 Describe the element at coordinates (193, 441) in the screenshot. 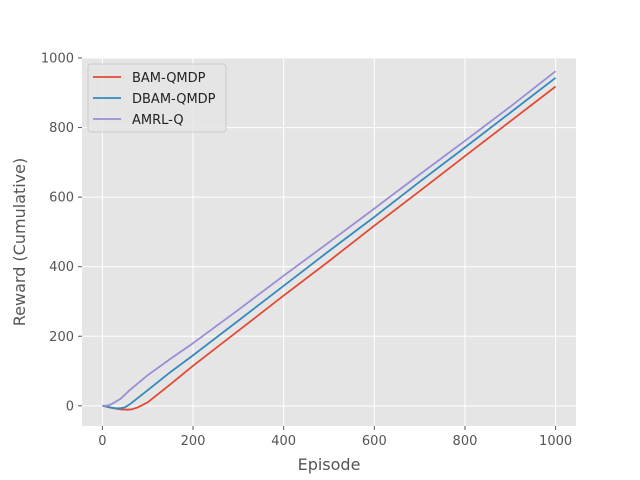

I see `x-tick-label: 200` at that location.